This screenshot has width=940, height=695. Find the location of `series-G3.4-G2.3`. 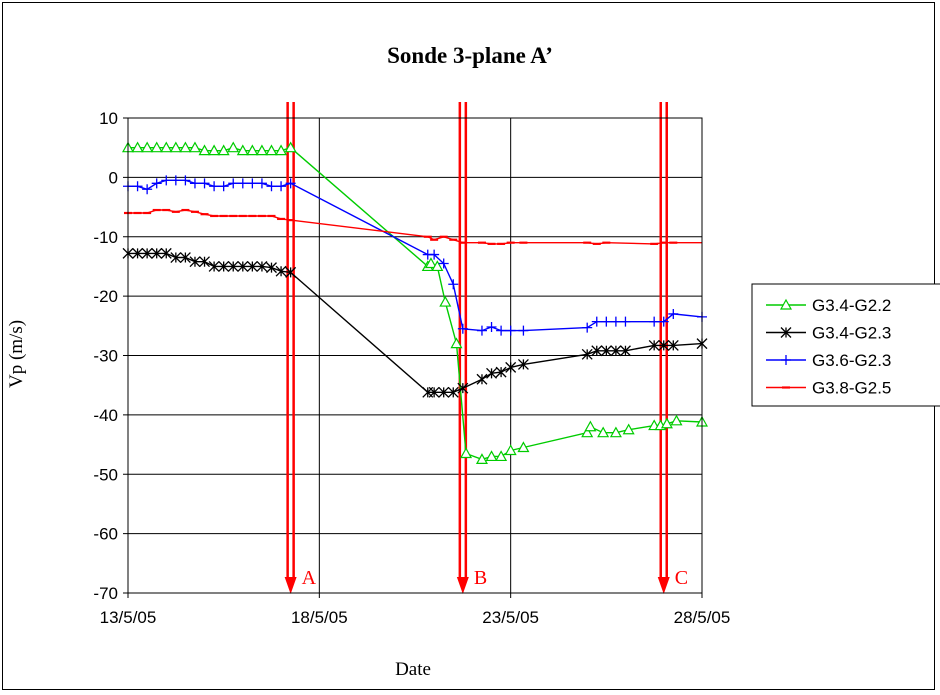

series-G3.4-G2.3 is located at coordinates (415, 322).